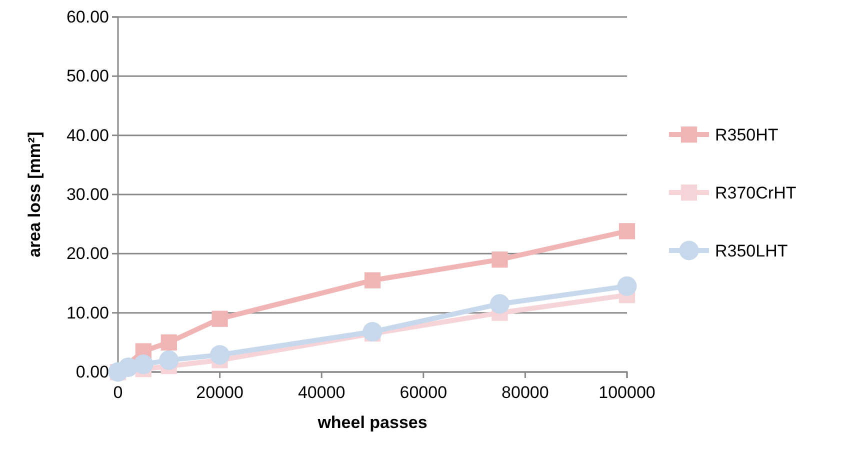 Image resolution: width=849 pixels, height=450 pixels. I want to click on legend-label: R350HT, so click(746, 134).